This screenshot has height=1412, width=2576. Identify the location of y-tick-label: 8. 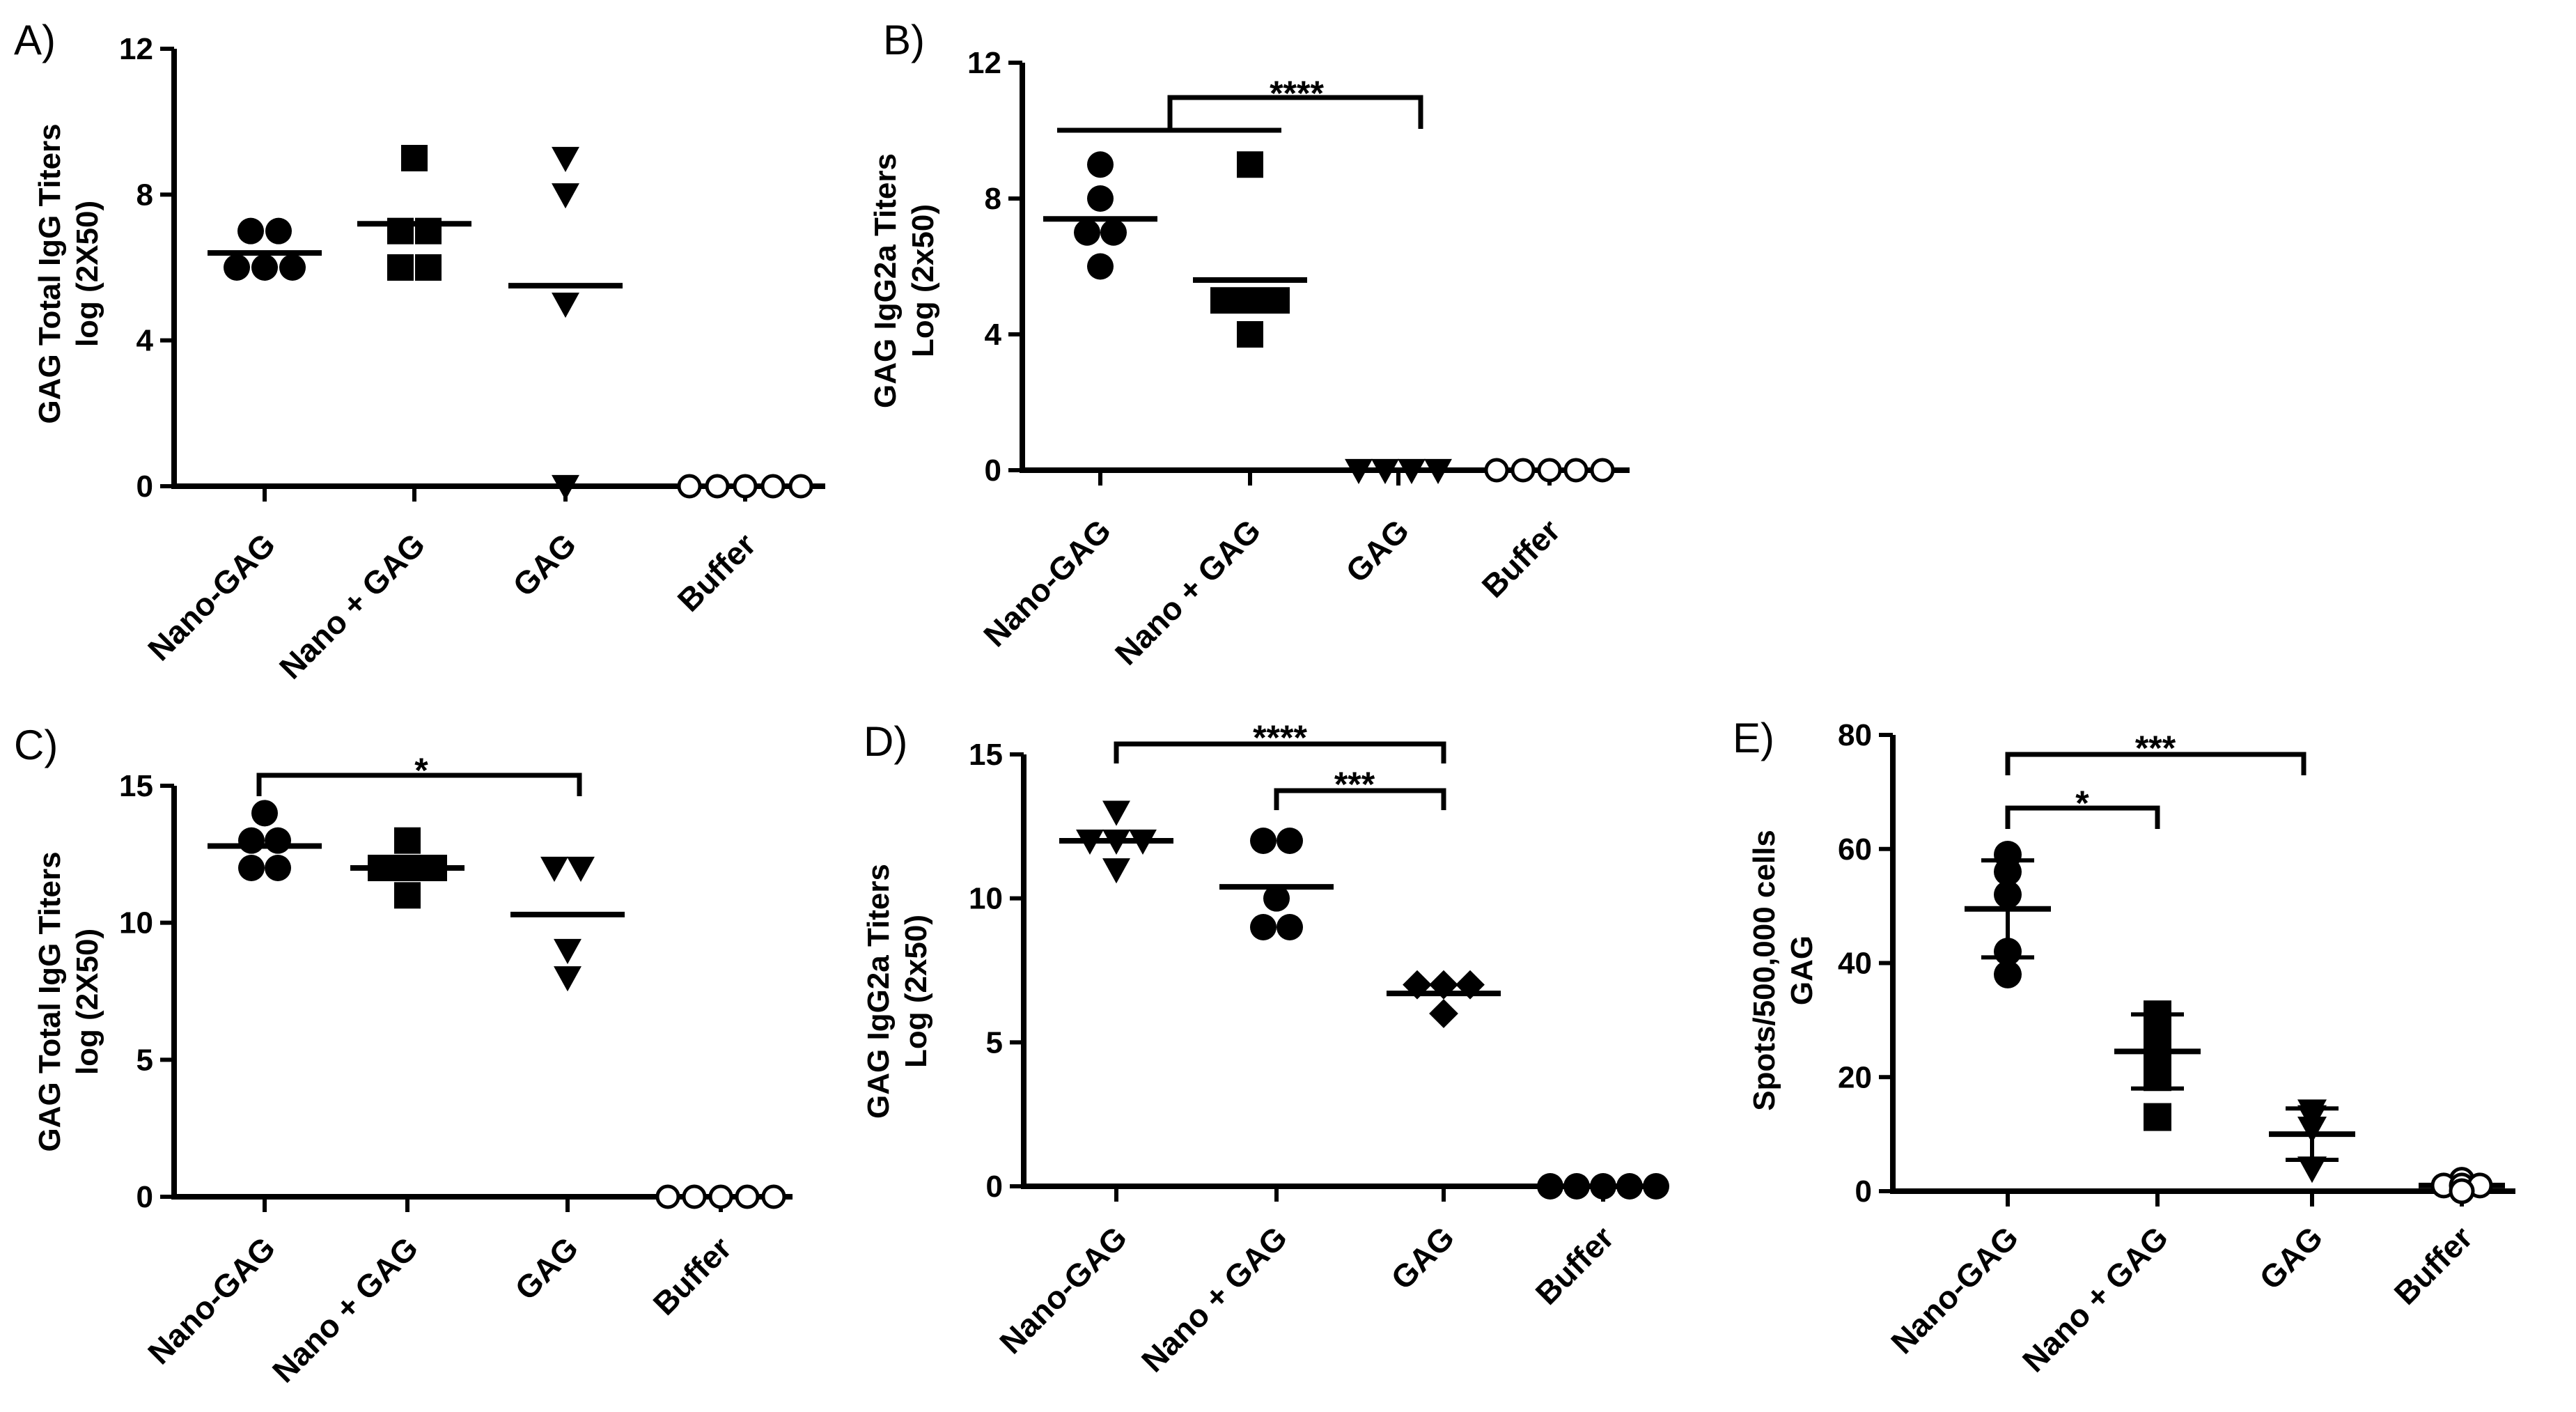
(144, 195).